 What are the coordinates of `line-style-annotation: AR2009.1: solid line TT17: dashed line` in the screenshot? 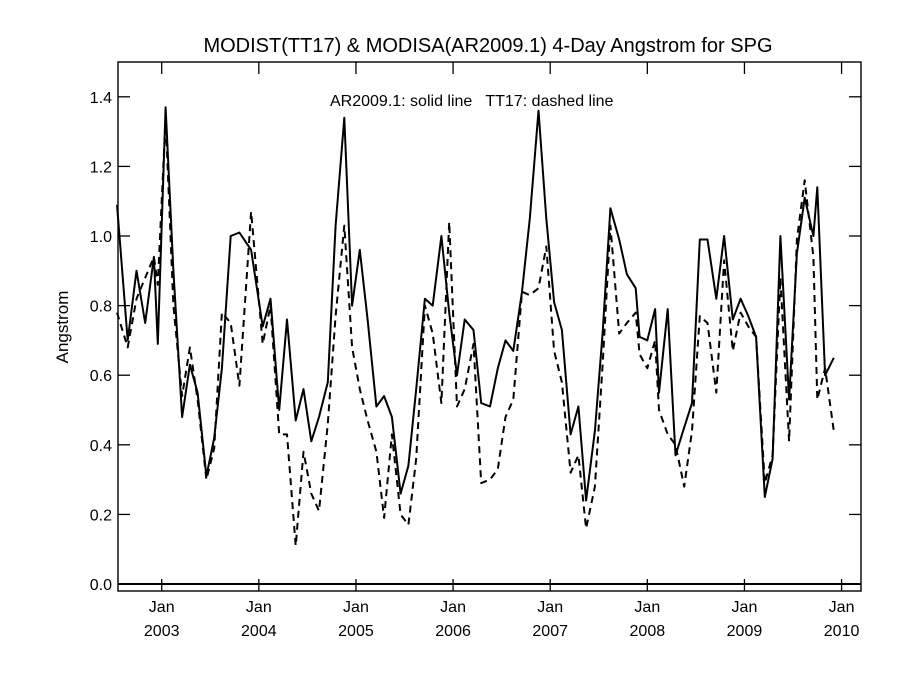 It's located at (472, 101).